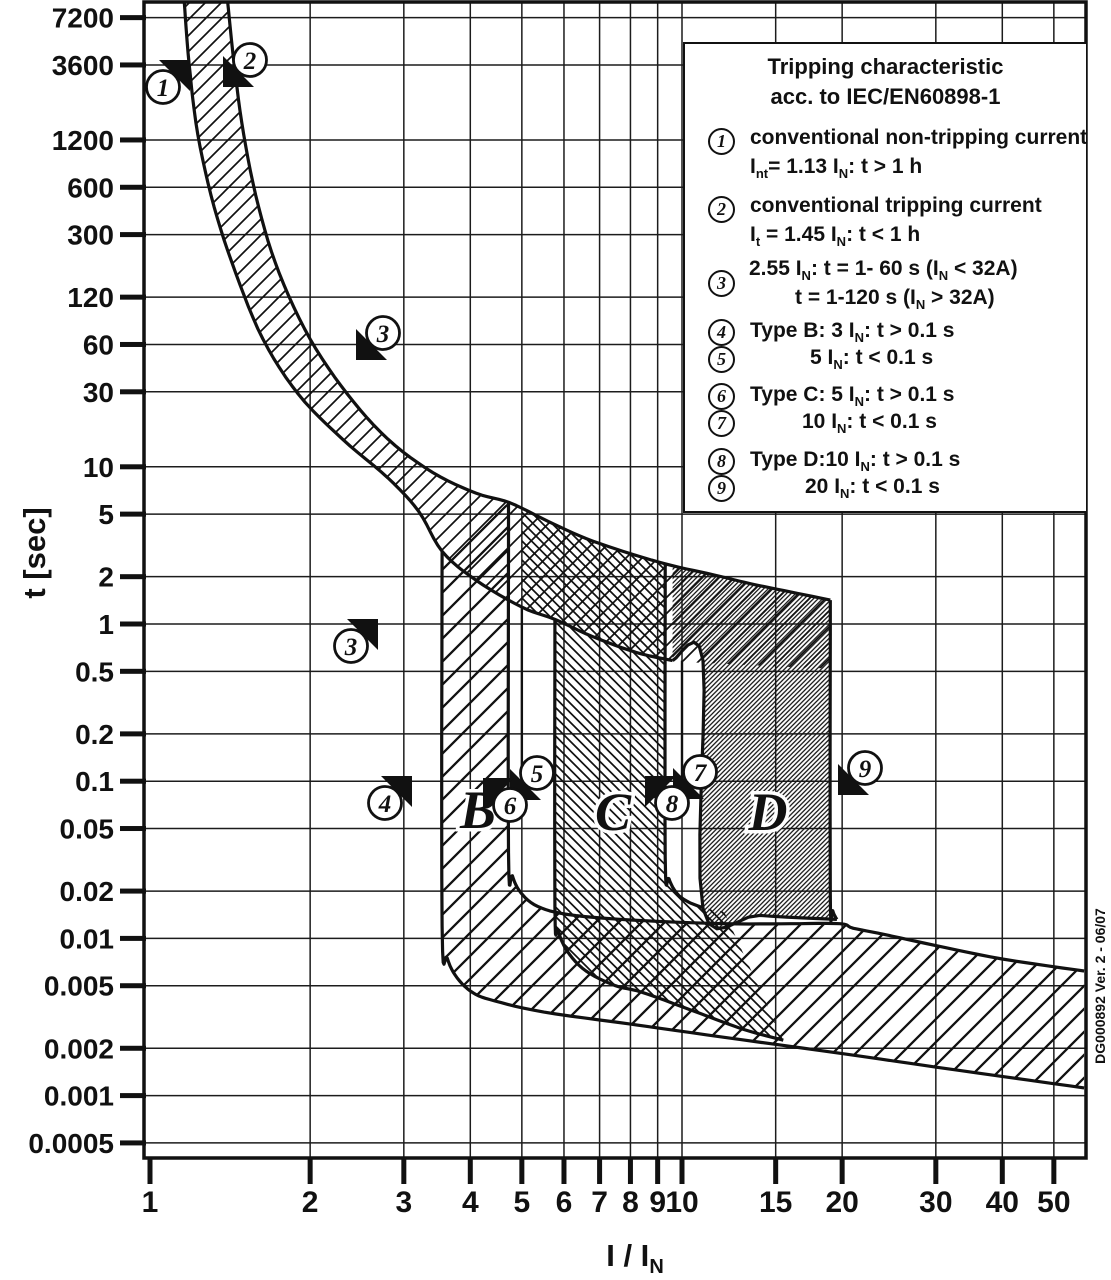 Image resolution: width=1111 pixels, height=1280 pixels. Describe the element at coordinates (768, 812) in the screenshot. I see `band-letter-D: D` at that location.